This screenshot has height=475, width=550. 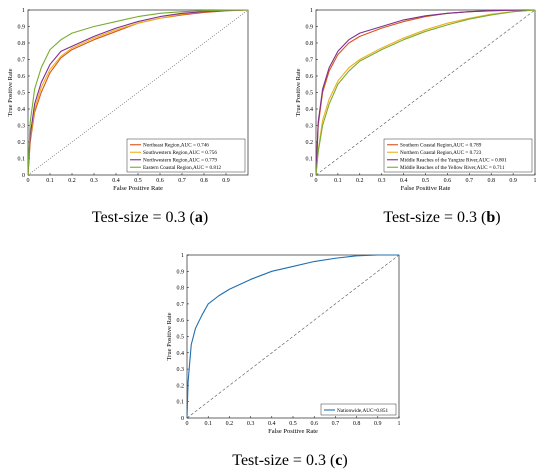 What do you see at coordinates (198, 217) in the screenshot?
I see `caption-a-letter: a` at bounding box center [198, 217].